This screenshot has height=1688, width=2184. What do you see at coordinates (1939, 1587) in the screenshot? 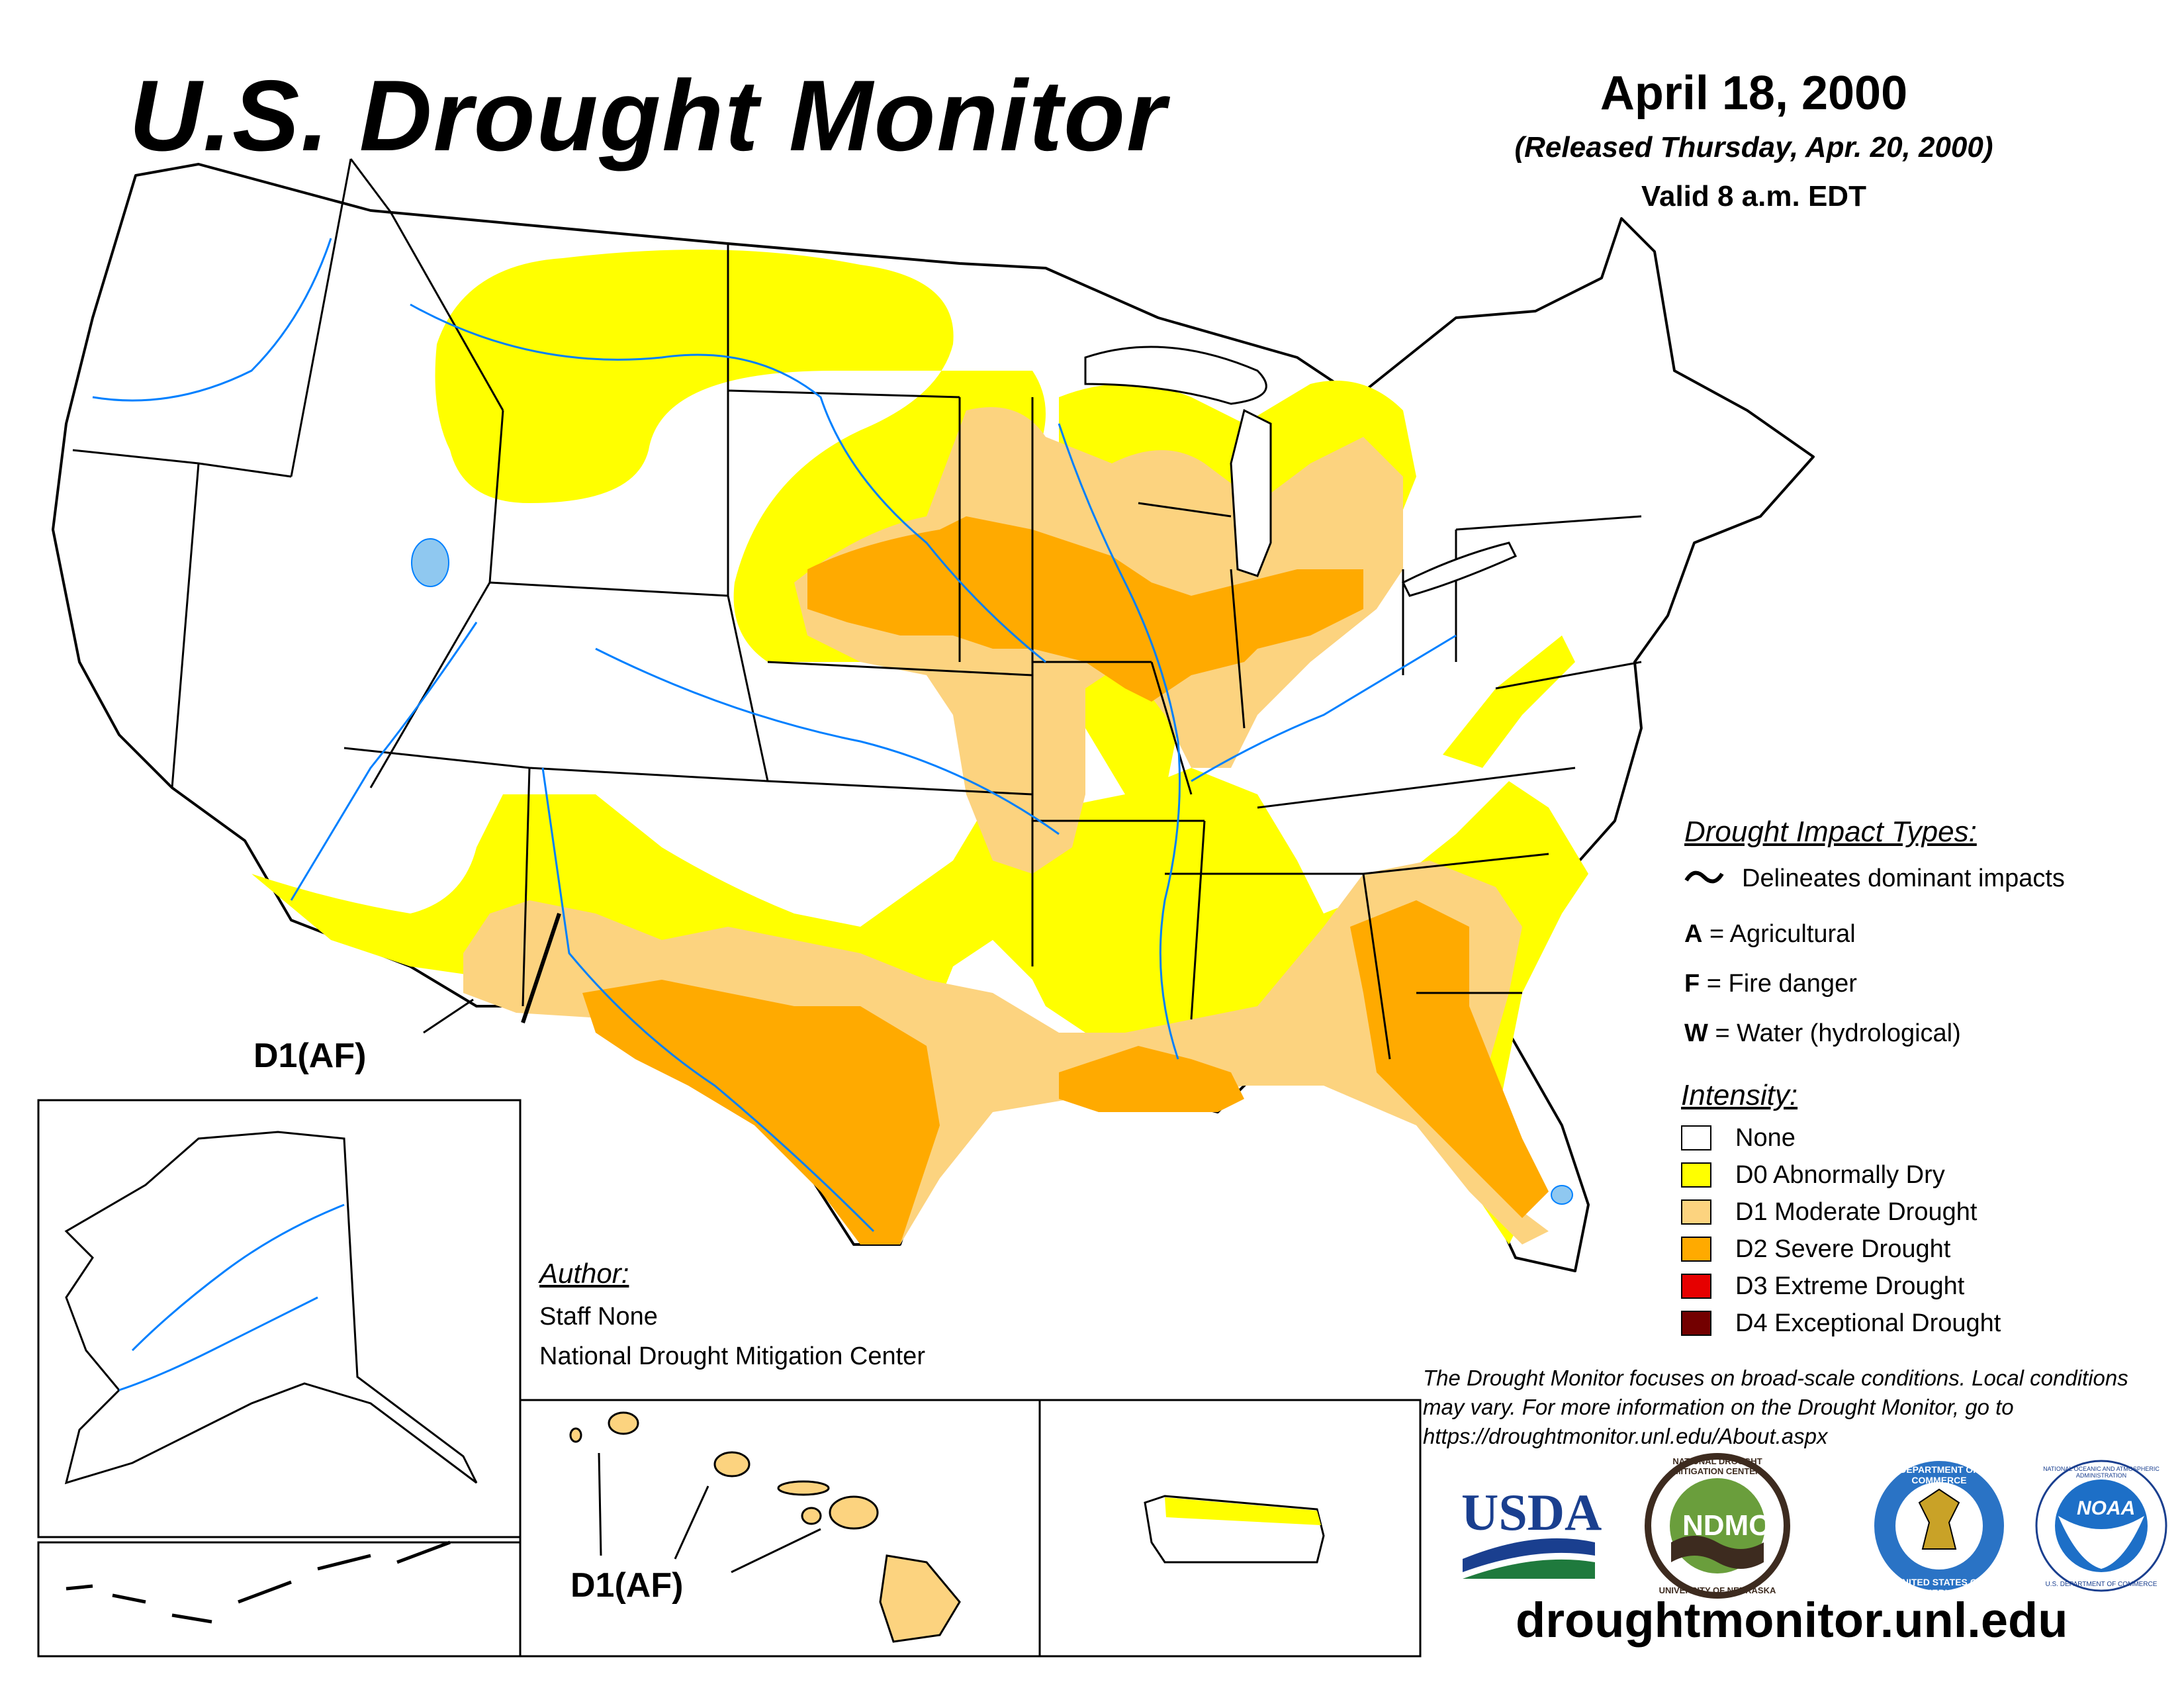
I see `commerce-ring-text-bottom: UNITED STATES OF AMERICA` at bounding box center [1939, 1587].